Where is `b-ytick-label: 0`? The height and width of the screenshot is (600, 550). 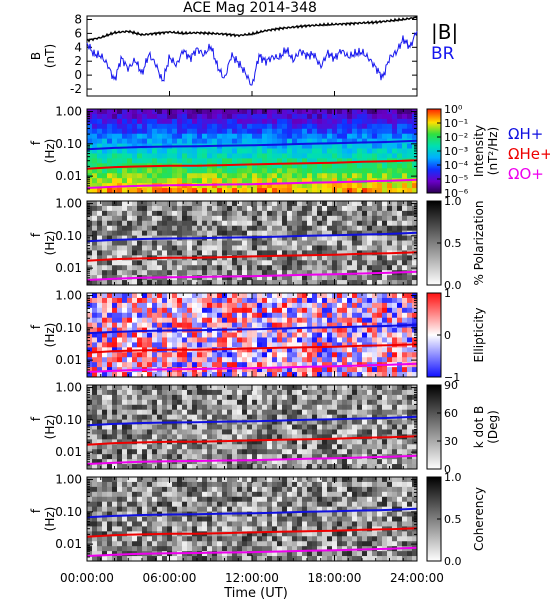
b-ytick-label: 0 is located at coordinates (78, 75).